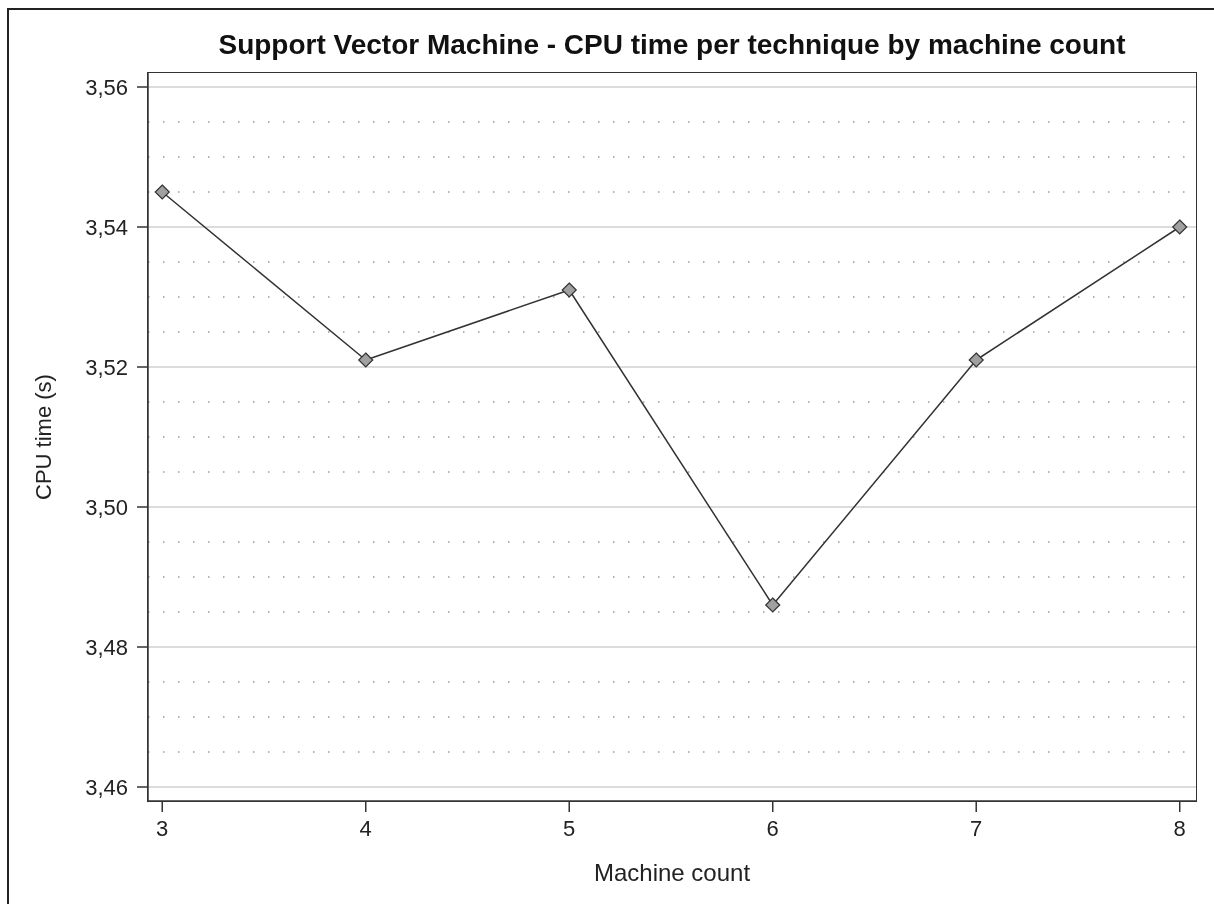  What do you see at coordinates (672, 873) in the screenshot?
I see `x-axis-title: Machine count` at bounding box center [672, 873].